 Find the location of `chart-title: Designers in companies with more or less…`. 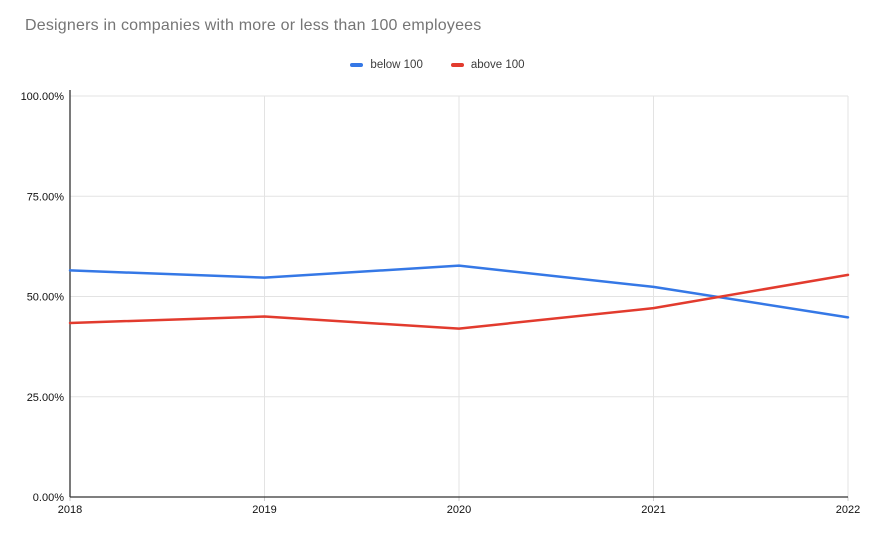

chart-title: Designers in companies with more or less… is located at coordinates (253, 25).